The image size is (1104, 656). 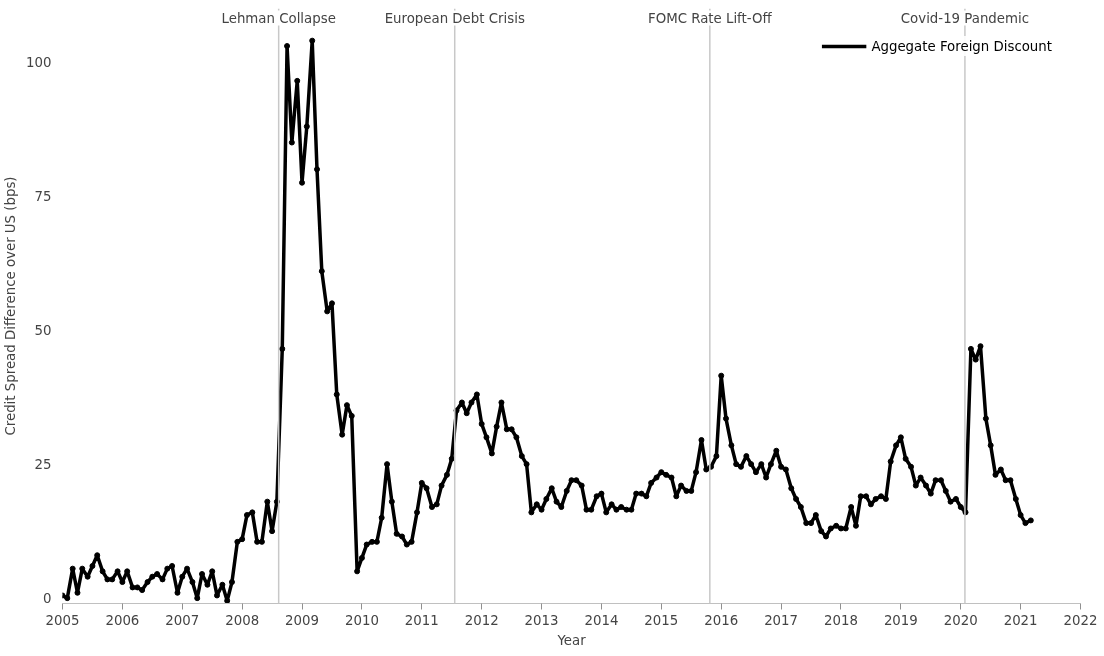 I want to click on y-tick-label: 25, so click(x=43, y=465).